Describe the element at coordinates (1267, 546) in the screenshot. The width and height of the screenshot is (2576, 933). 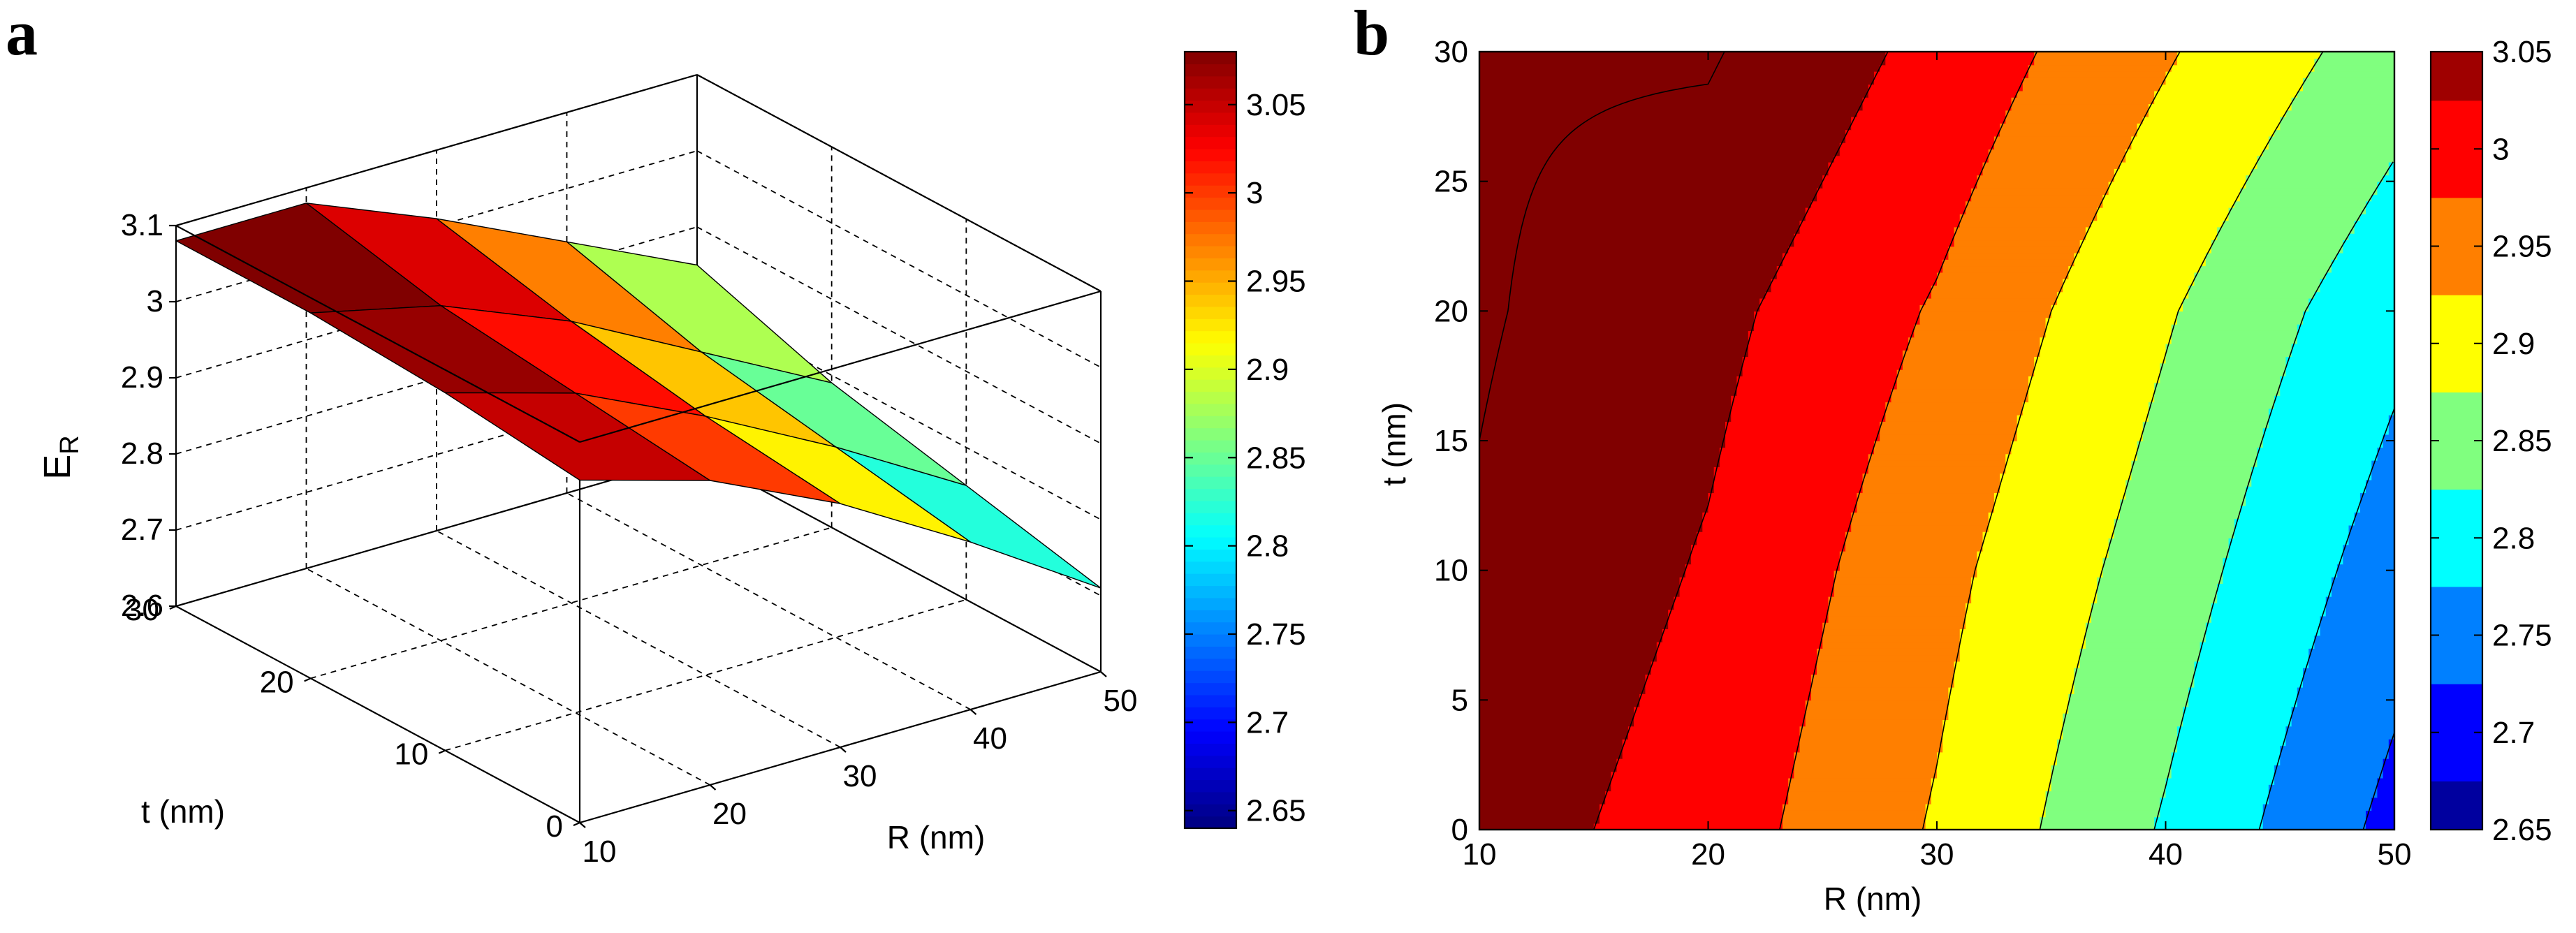
I see `colorbar-tick-label: 2.8` at that location.